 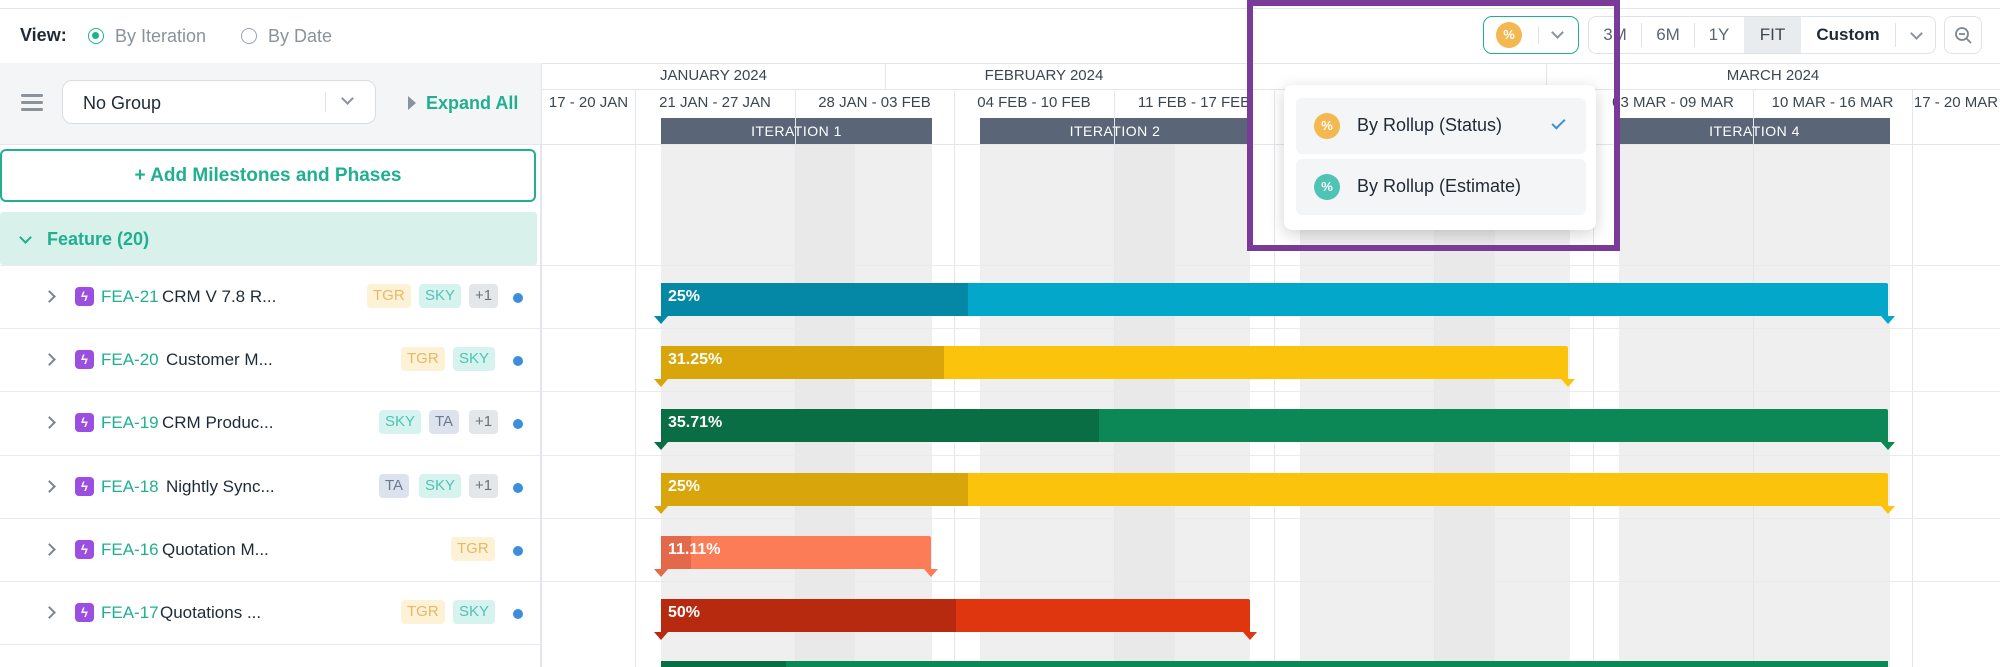 What do you see at coordinates (270, 549) in the screenshot?
I see `feature-row: ϟ FEA-16 Quotation M... TGR` at bounding box center [270, 549].